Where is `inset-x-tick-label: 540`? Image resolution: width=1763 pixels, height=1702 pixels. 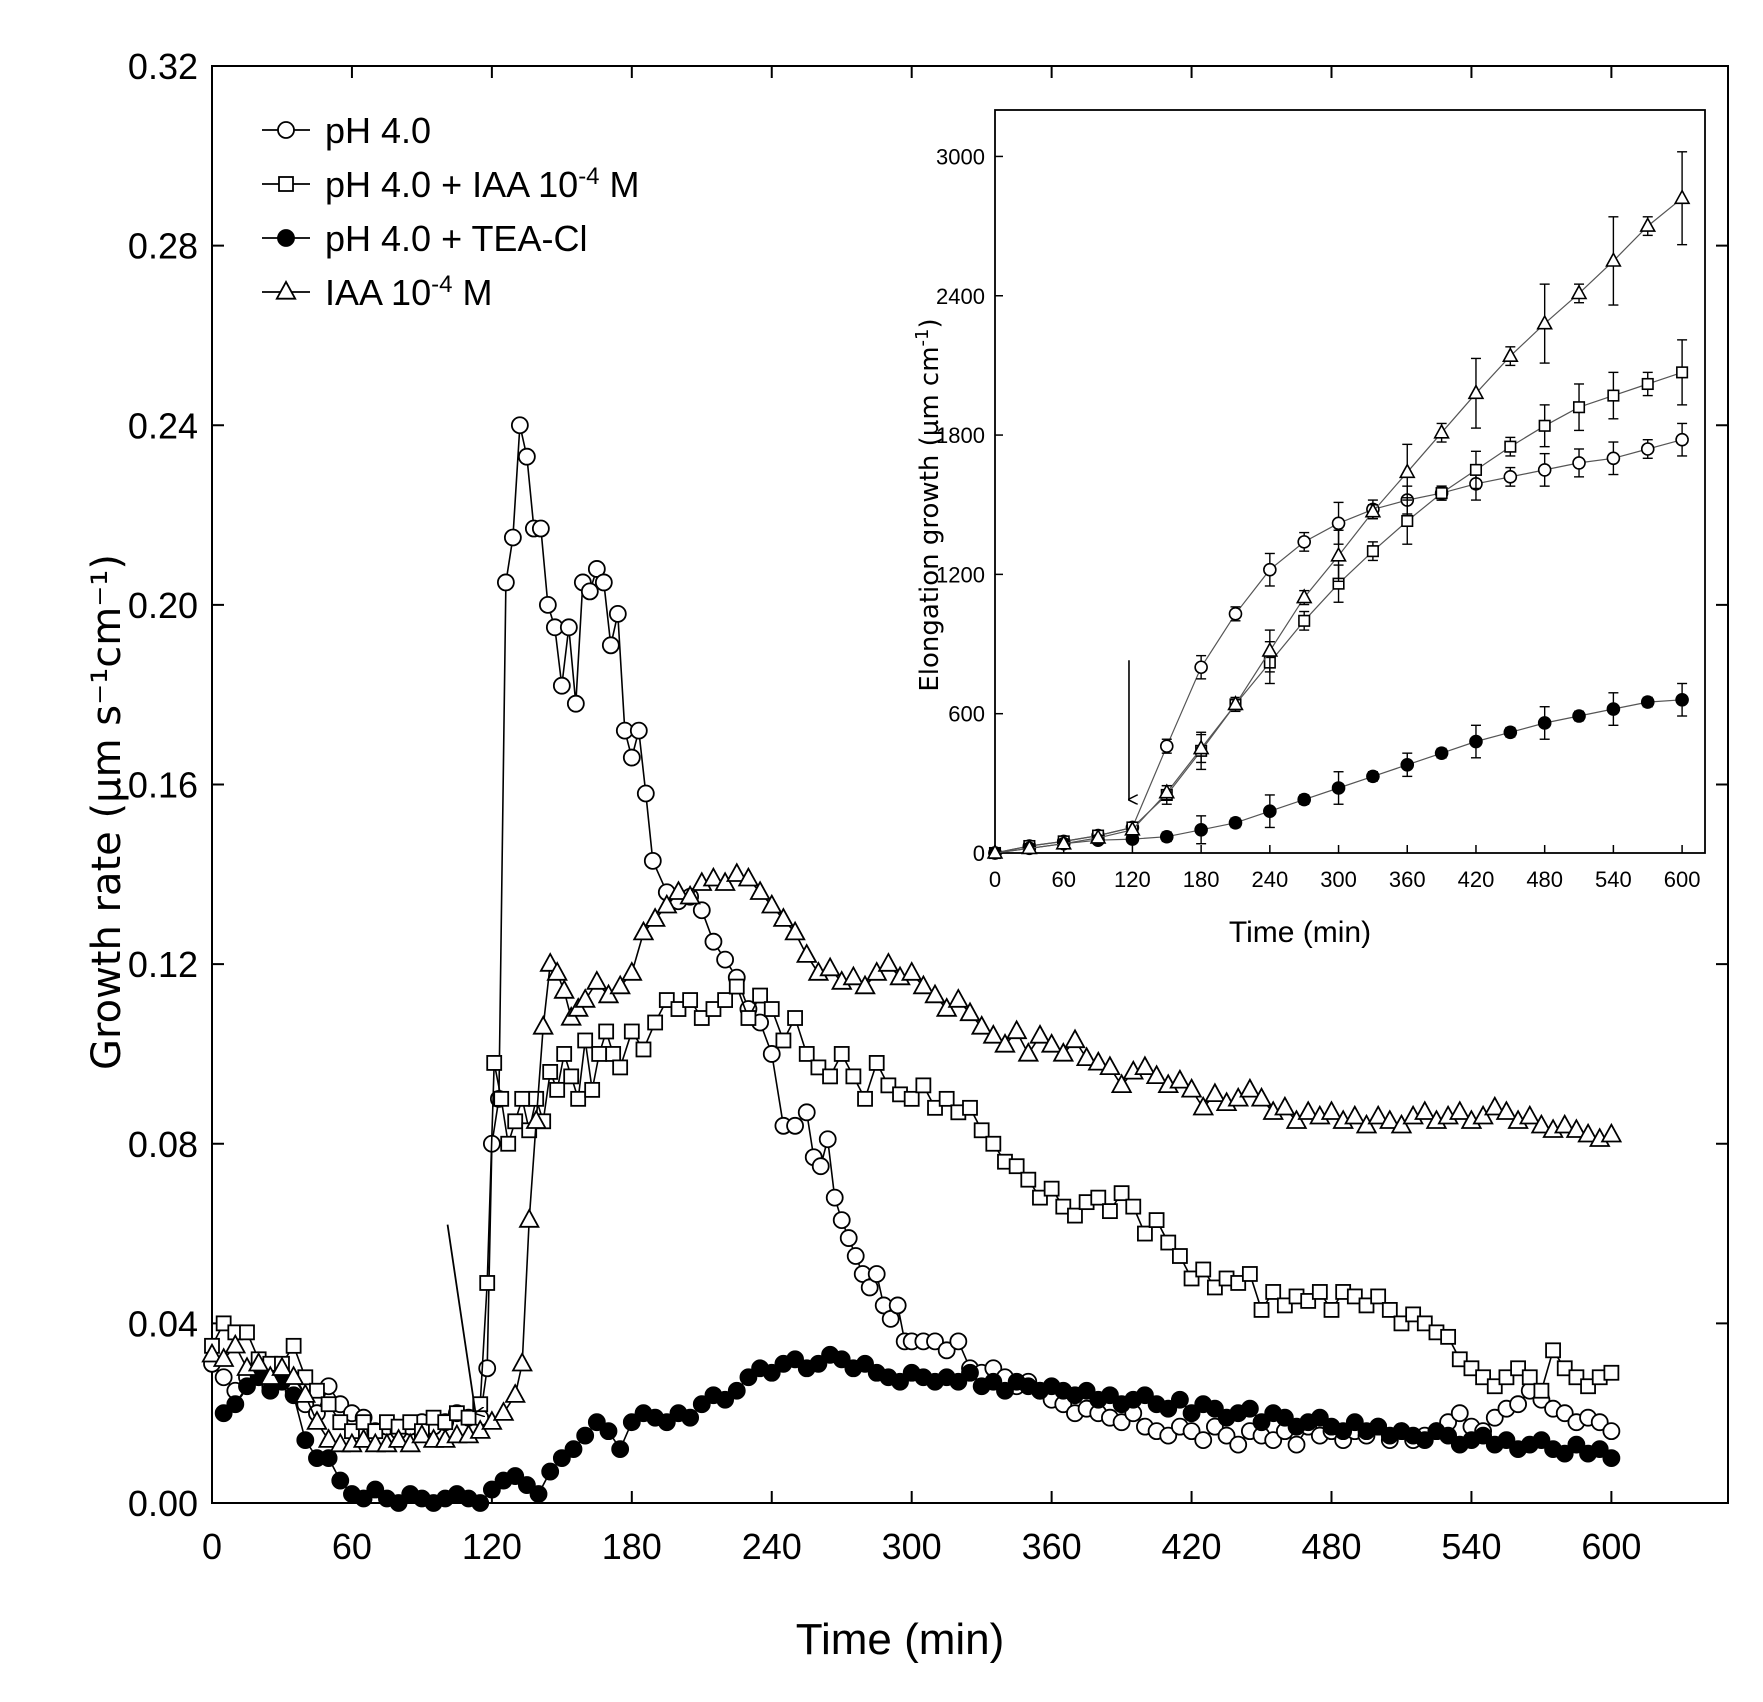 inset-x-tick-label: 540 is located at coordinates (1613, 879).